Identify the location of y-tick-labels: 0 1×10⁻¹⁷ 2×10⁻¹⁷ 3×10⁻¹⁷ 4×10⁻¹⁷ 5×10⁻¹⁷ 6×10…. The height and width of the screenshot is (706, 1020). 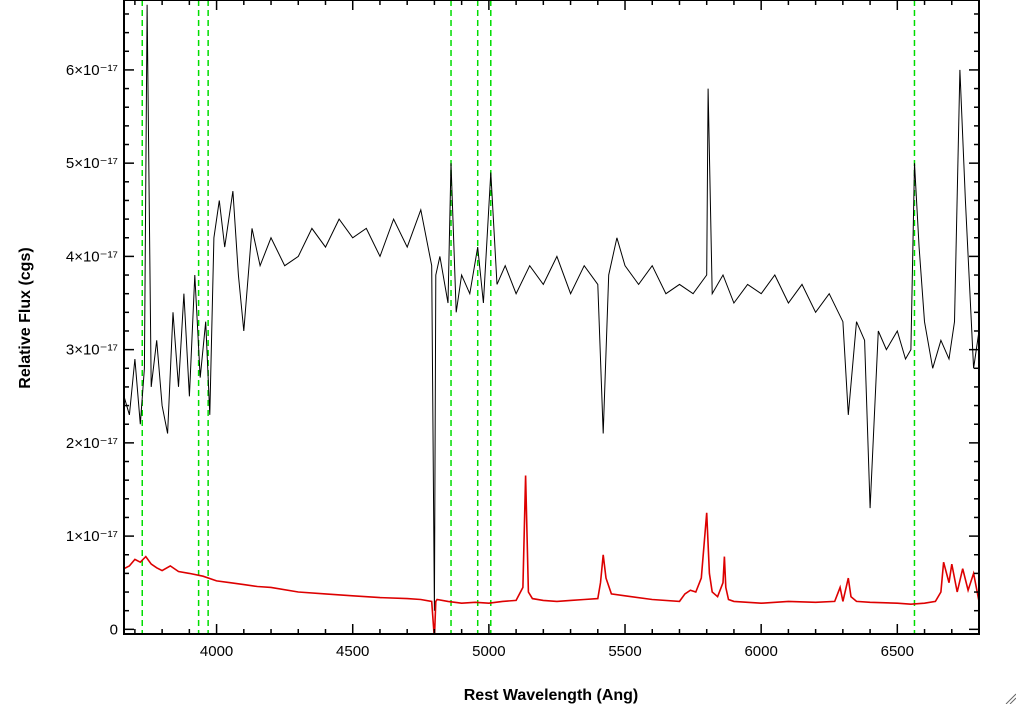
(92, 350).